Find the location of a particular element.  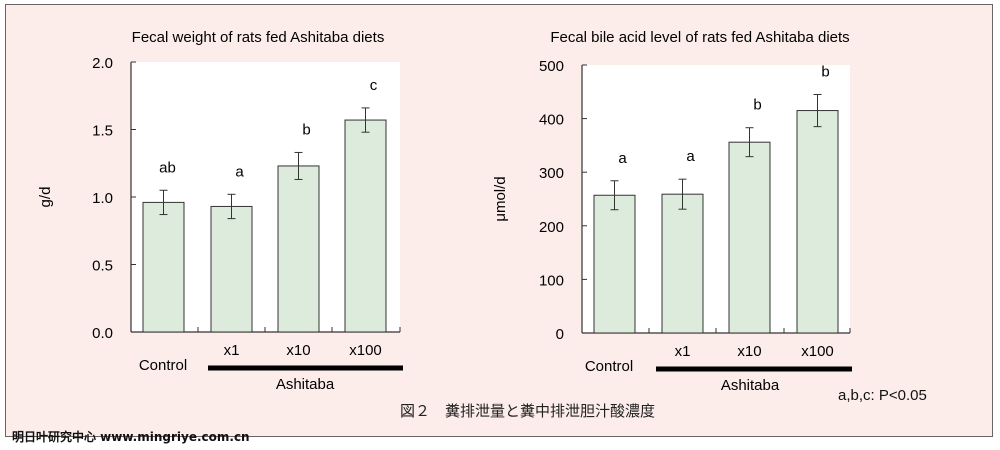

y-tick-label: 1.5 is located at coordinates (102, 131).